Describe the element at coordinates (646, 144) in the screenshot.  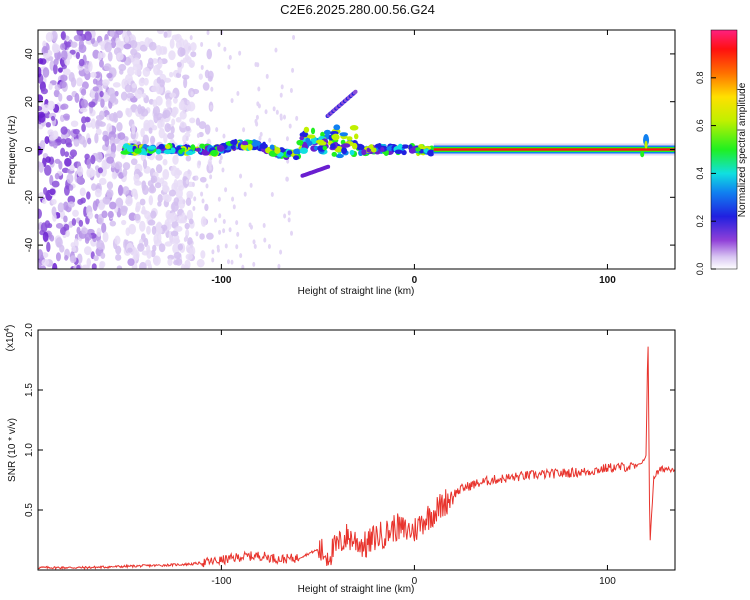
I see `heatmap-spike-core` at that location.